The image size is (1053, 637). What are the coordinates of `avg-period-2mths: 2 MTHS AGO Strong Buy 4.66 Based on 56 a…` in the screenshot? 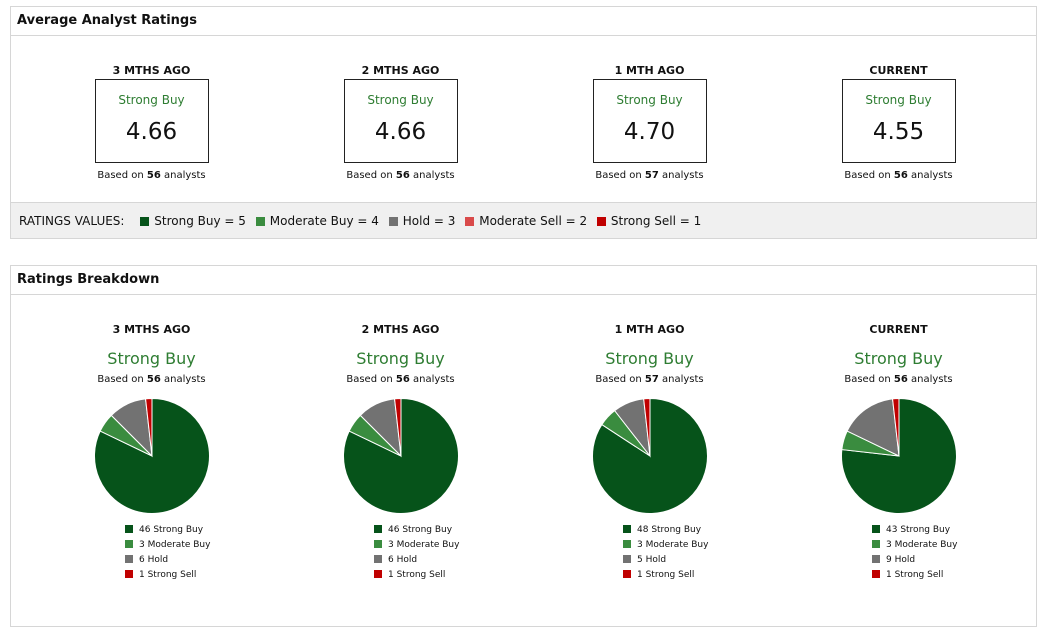 It's located at (400, 123).